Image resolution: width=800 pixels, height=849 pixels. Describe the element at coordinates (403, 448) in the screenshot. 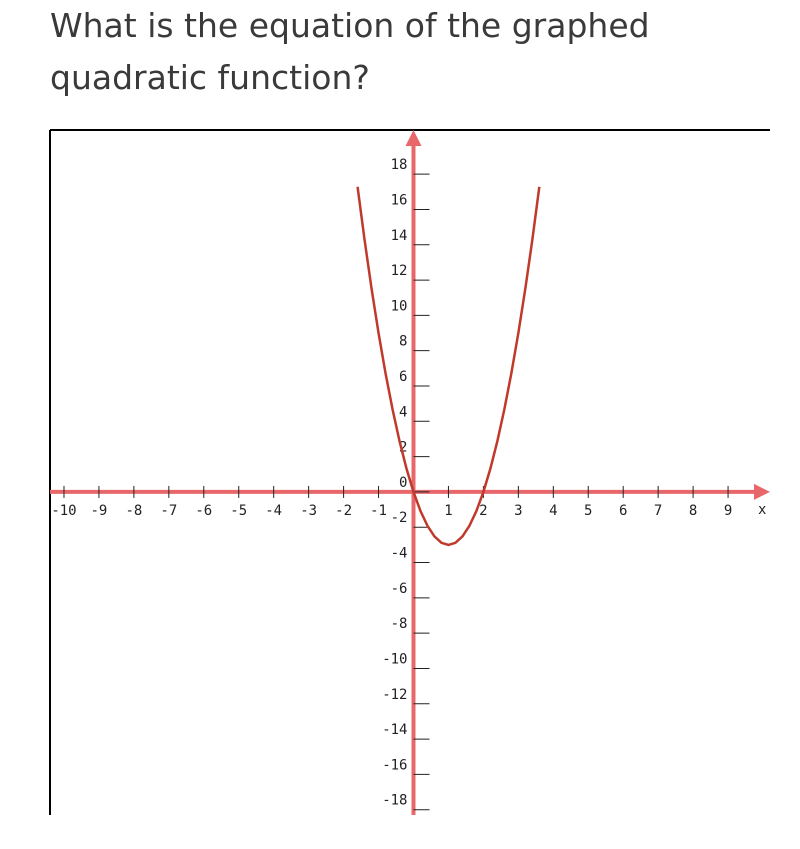

I see `y-tick-label: 2` at that location.